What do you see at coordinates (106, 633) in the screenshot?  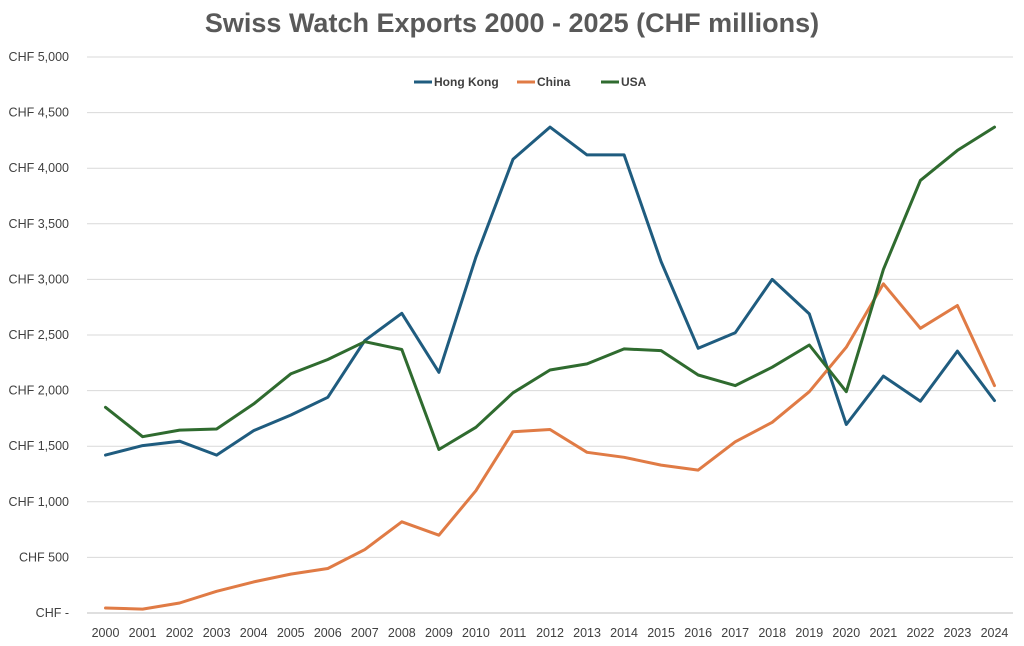 I see `x-tick-label: 2000` at bounding box center [106, 633].